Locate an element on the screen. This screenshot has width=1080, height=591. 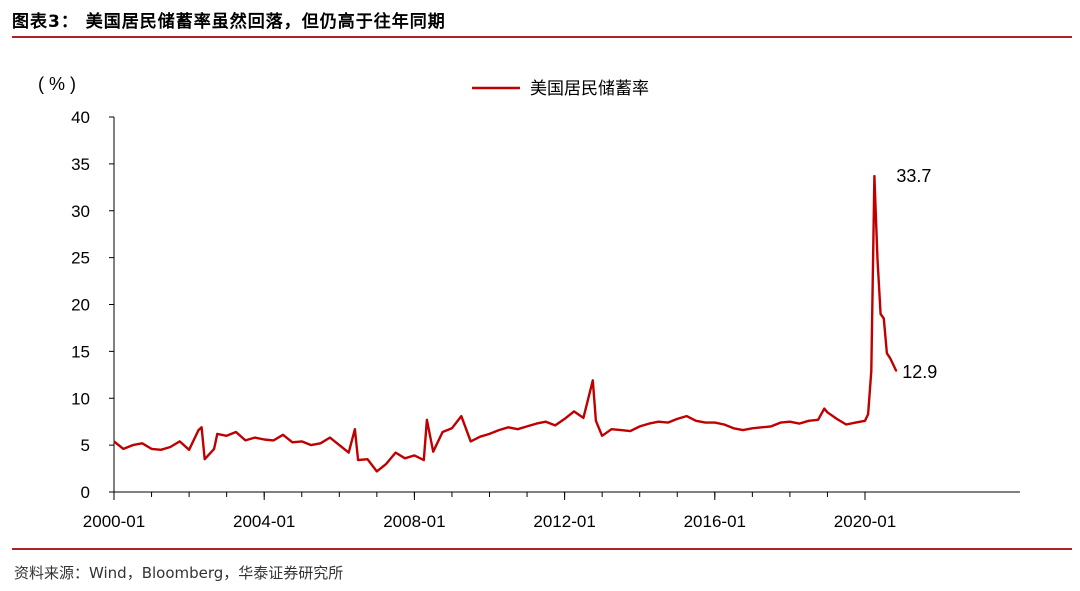
y-tick-label: 5 is located at coordinates (85, 445).